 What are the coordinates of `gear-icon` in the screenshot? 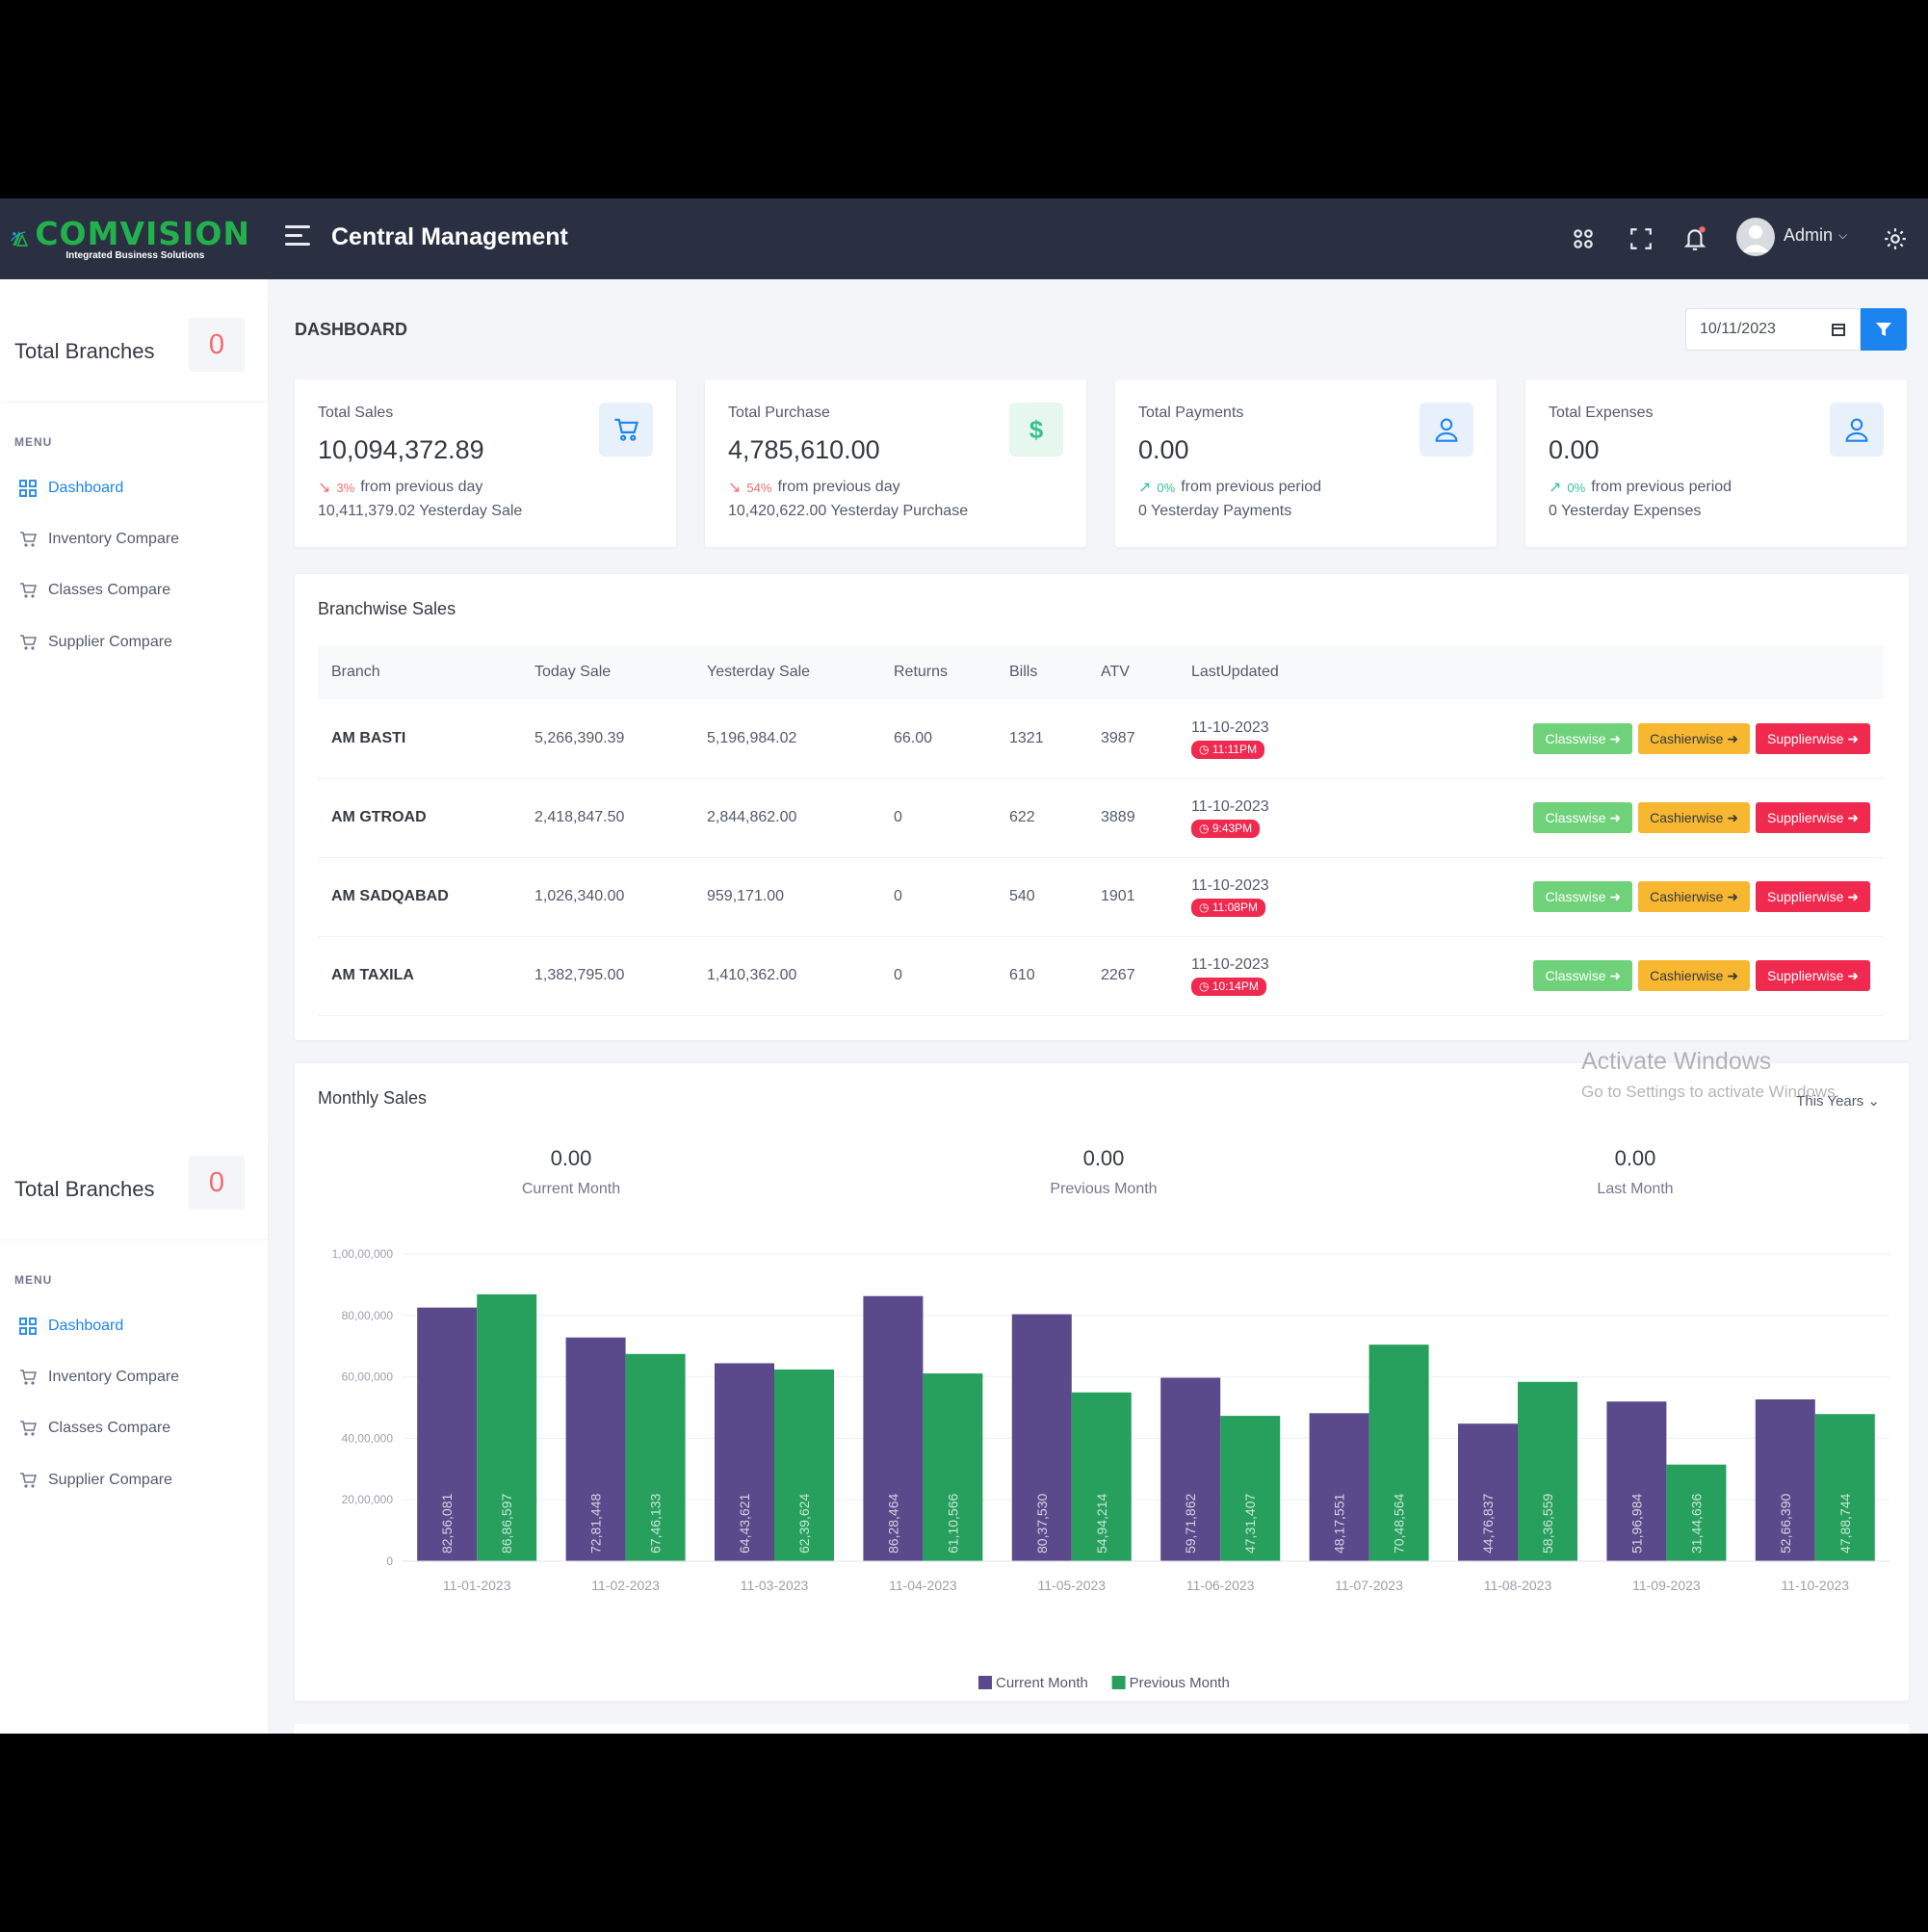 It's located at (1896, 238).